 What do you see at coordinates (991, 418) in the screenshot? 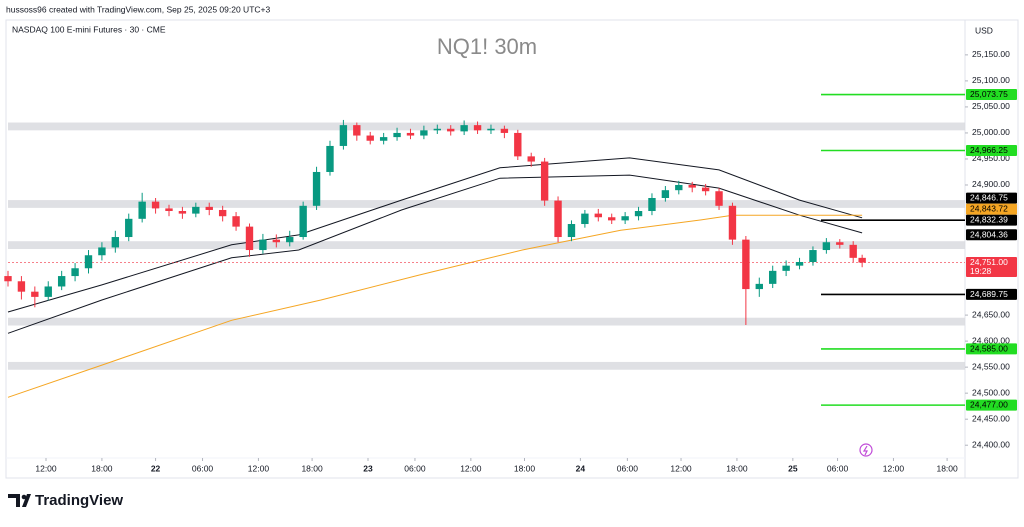
I see `y-tick-label: 24,450.00` at bounding box center [991, 418].